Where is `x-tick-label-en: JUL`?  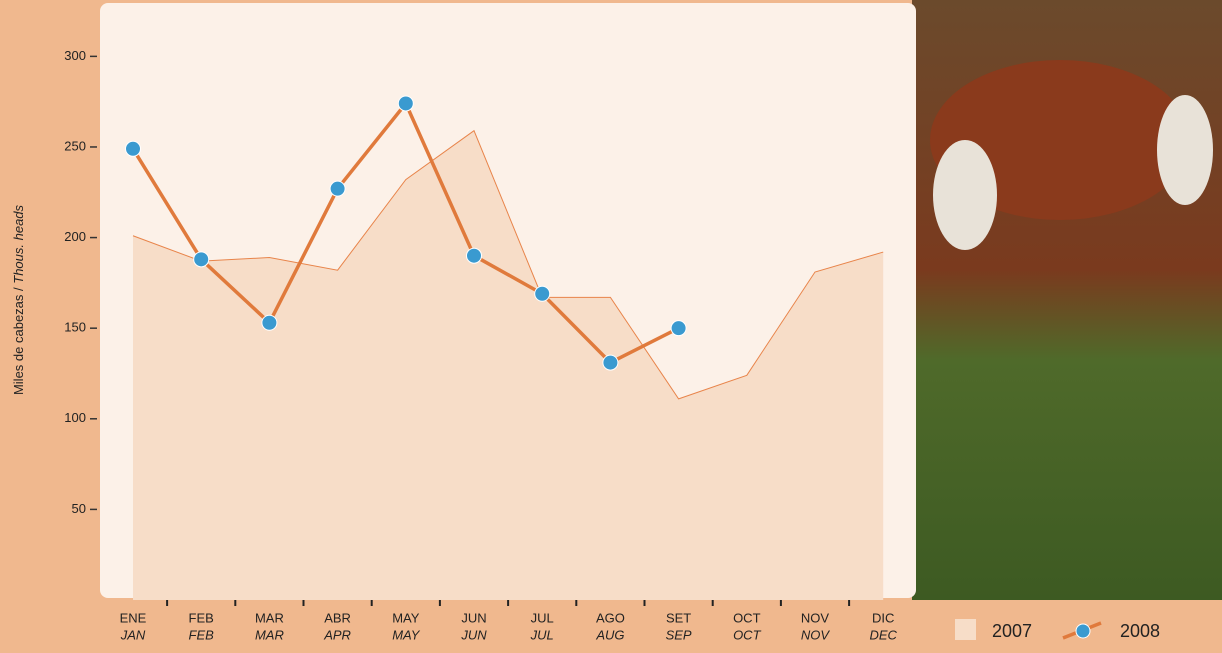 x-tick-label-en: JUL is located at coordinates (542, 634).